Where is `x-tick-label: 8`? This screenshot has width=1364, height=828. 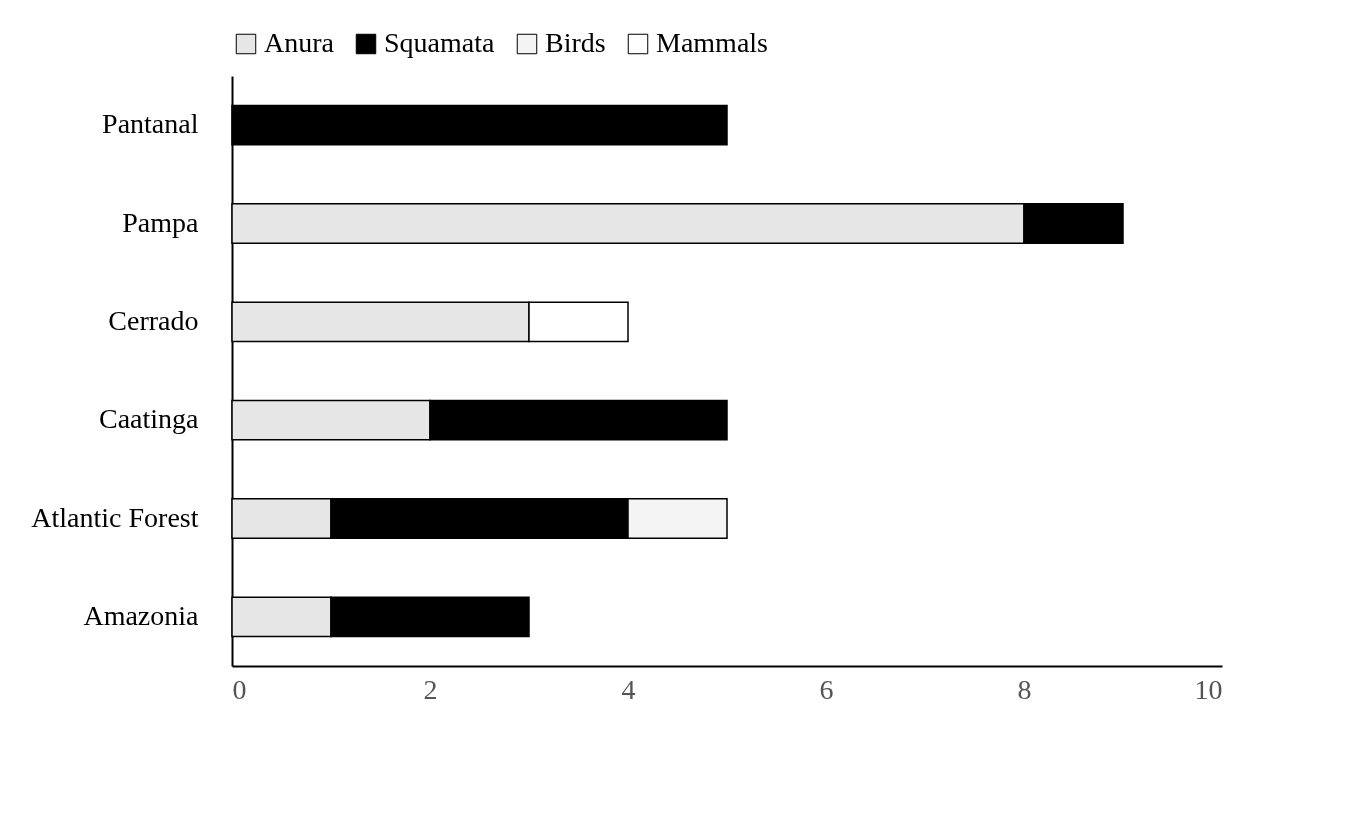 x-tick-label: 8 is located at coordinates (1024, 689).